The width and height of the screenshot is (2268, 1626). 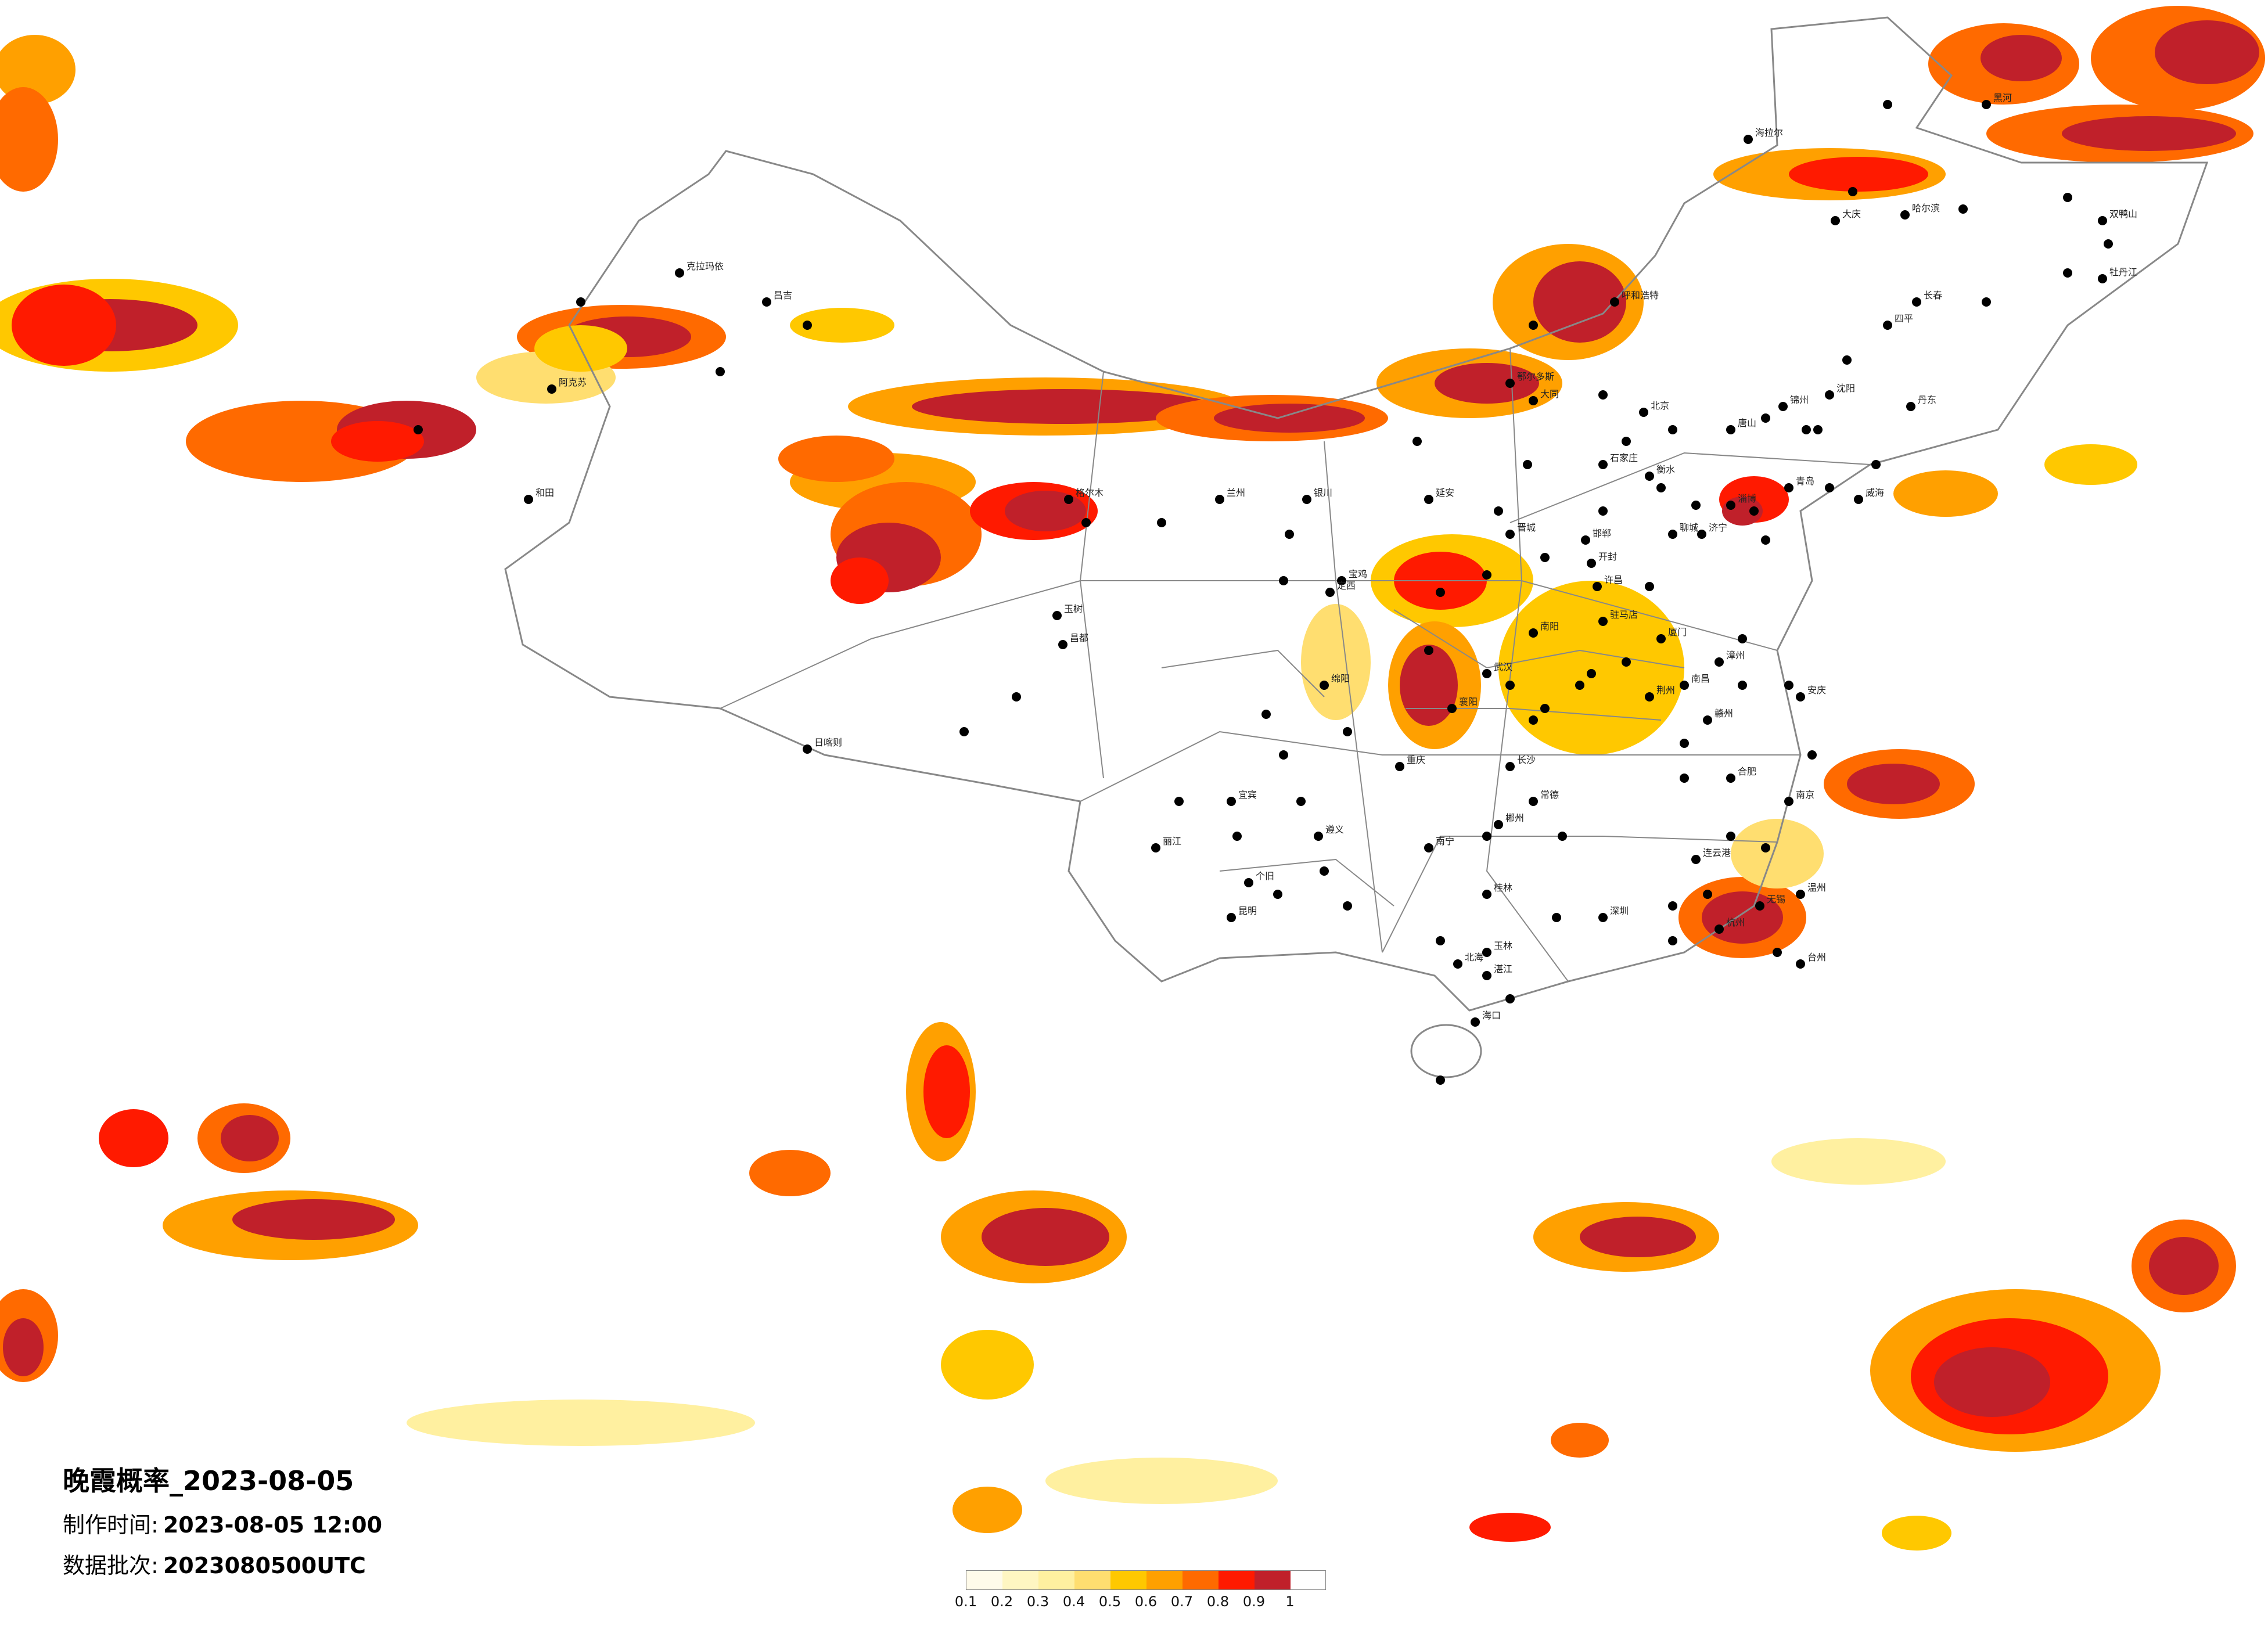 I want to click on city-label: 定西, so click(x=1346, y=585).